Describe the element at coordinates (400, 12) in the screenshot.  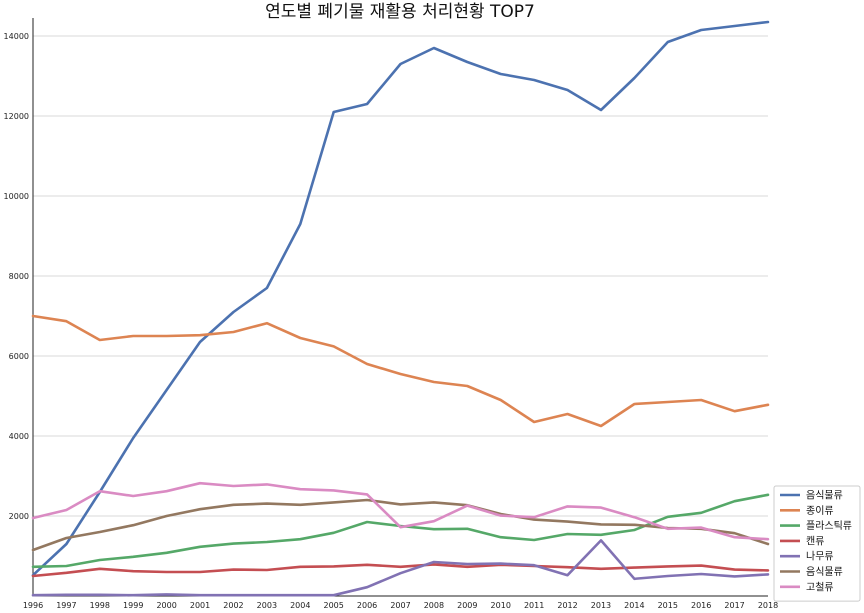
I see `chart-title: 연도별 폐기물 재활용 처리현황 TOP7` at that location.